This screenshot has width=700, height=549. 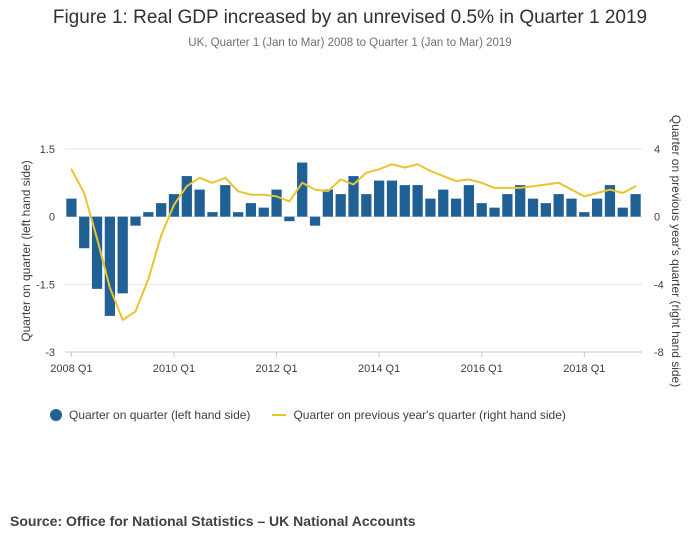 I want to click on x-tick-label: 2010 Q1, so click(x=174, y=369).